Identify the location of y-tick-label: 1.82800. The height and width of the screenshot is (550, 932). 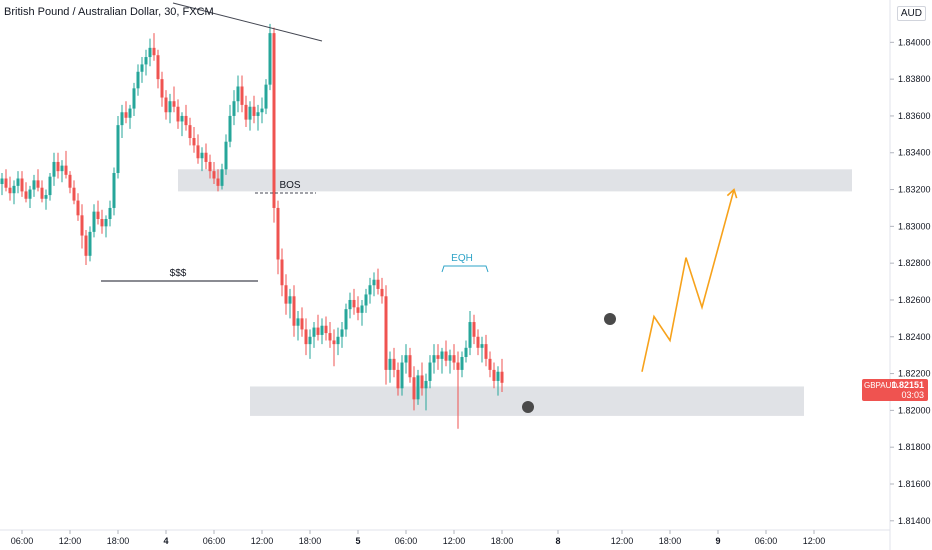
(914, 263).